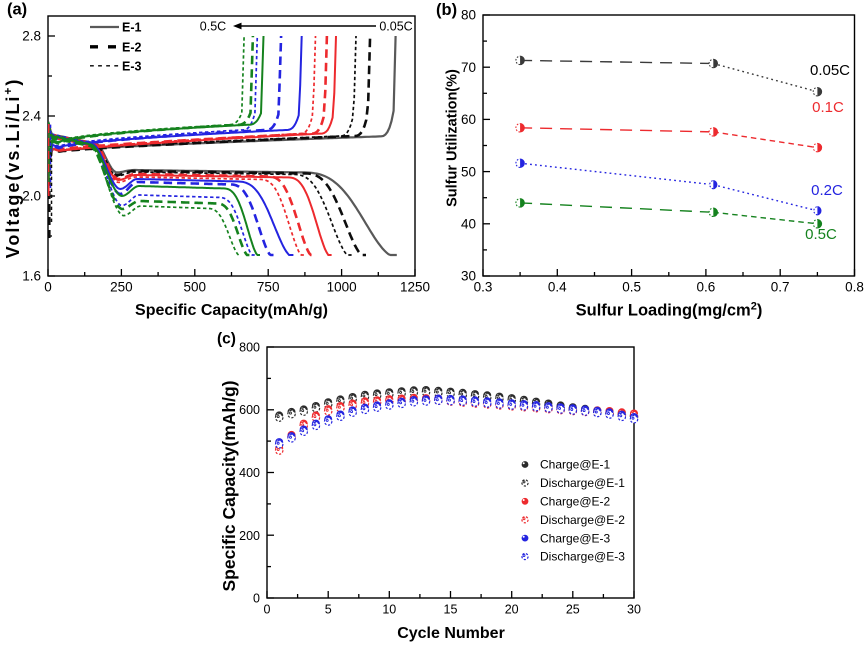  What do you see at coordinates (132, 28) in the screenshot?
I see `svg-text: E-1` at bounding box center [132, 28].